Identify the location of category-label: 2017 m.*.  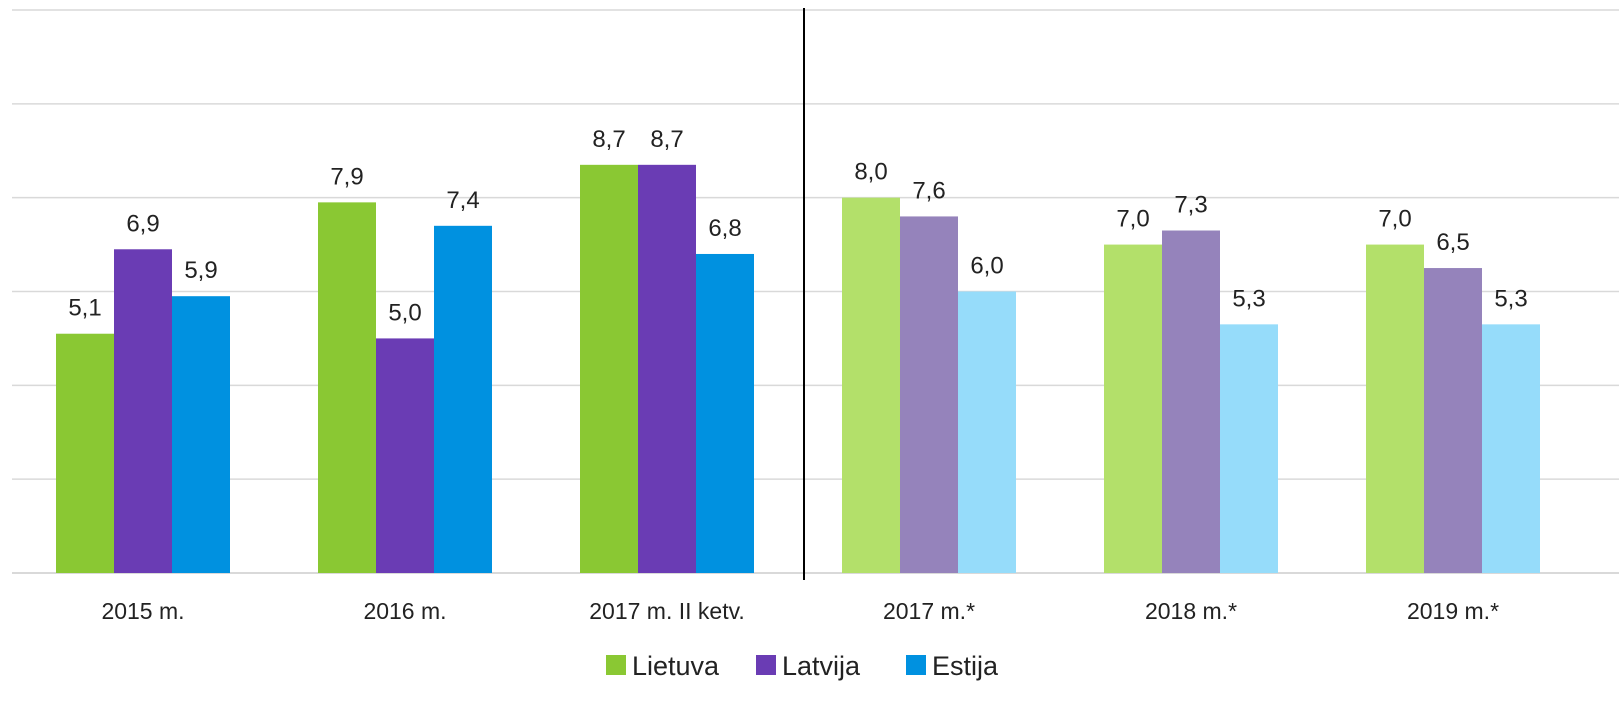
(929, 611).